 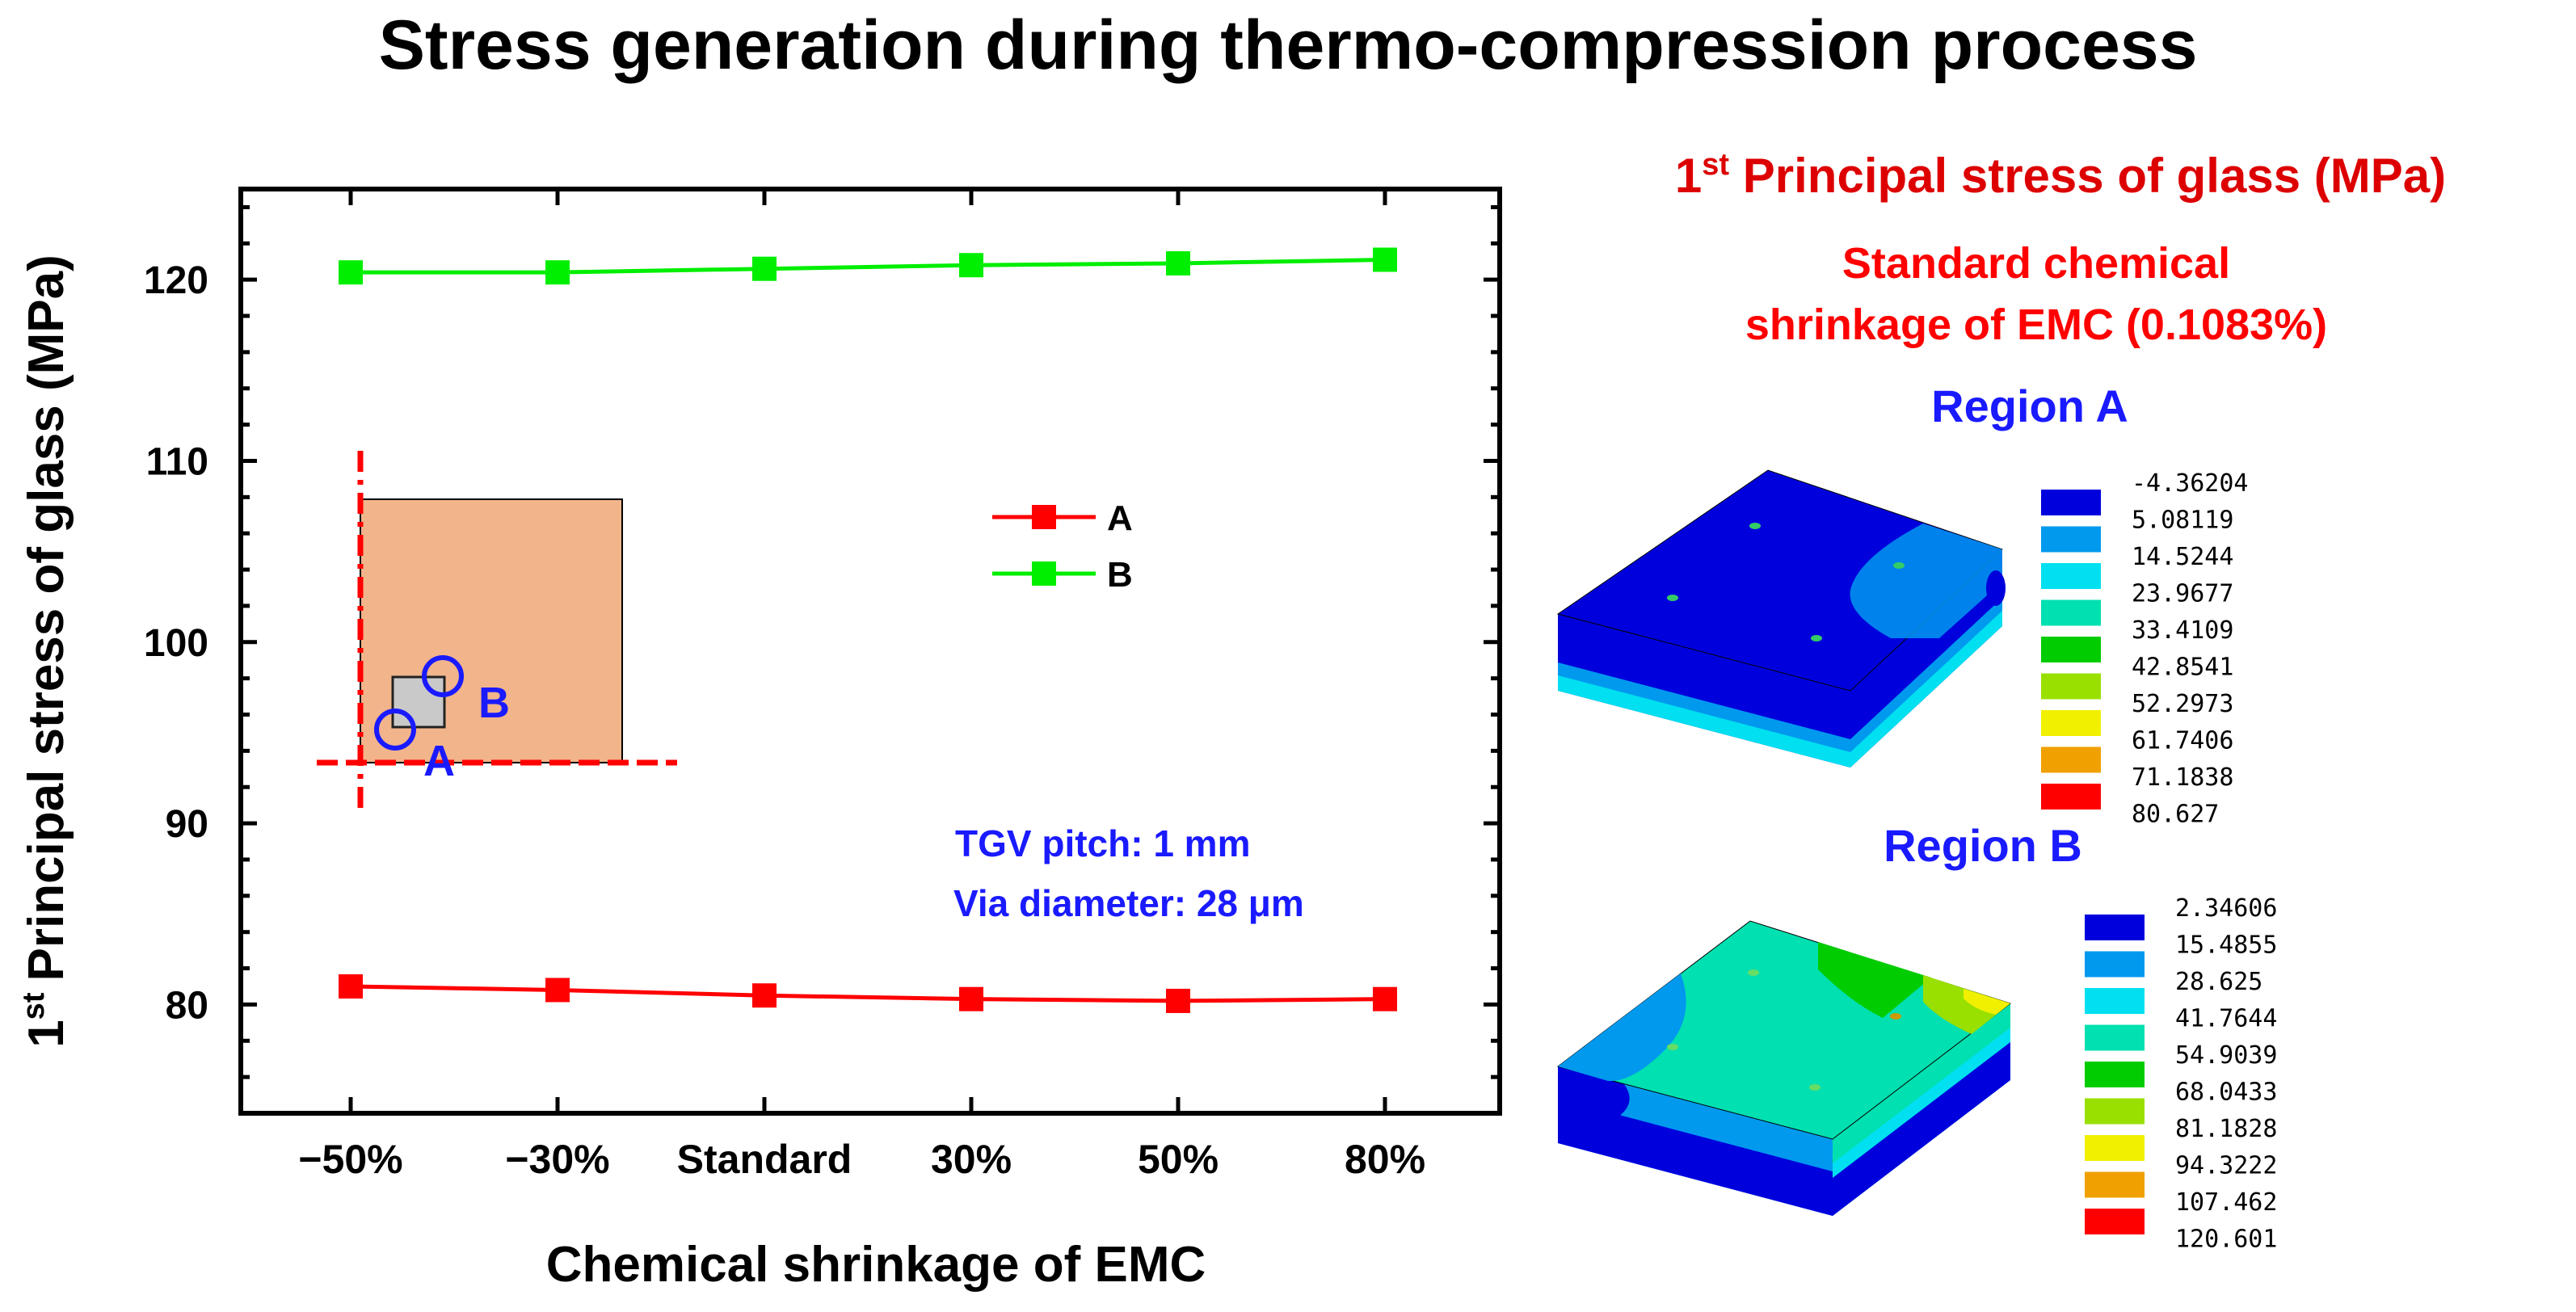 What do you see at coordinates (1715, 165) in the screenshot?
I see `right-heading-sup: st` at bounding box center [1715, 165].